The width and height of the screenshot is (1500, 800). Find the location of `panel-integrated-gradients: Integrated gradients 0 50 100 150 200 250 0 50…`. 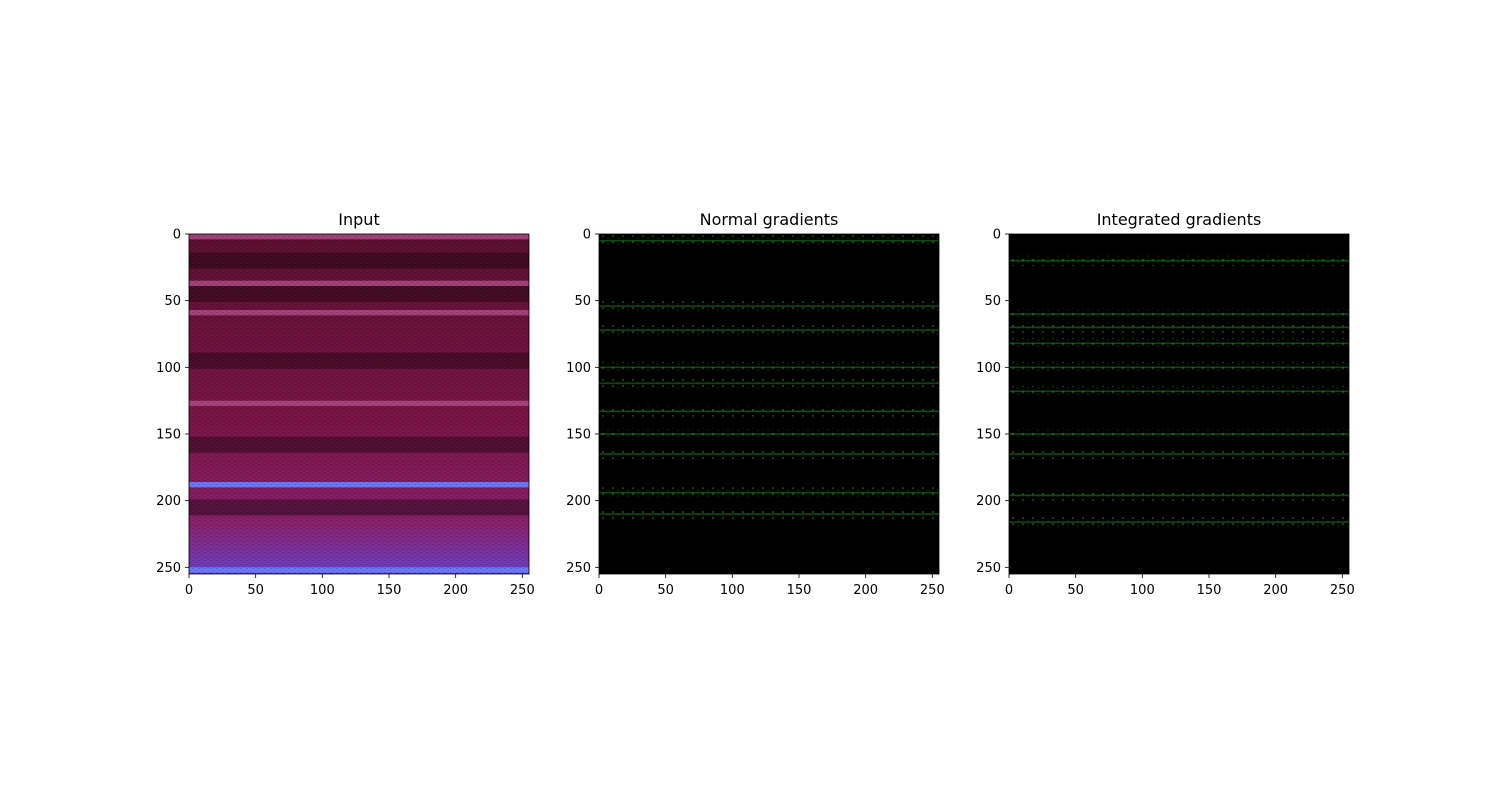

panel-integrated-gradients: Integrated gradients 0 50 100 150 200 250 0 50… is located at coordinates (1165, 404).